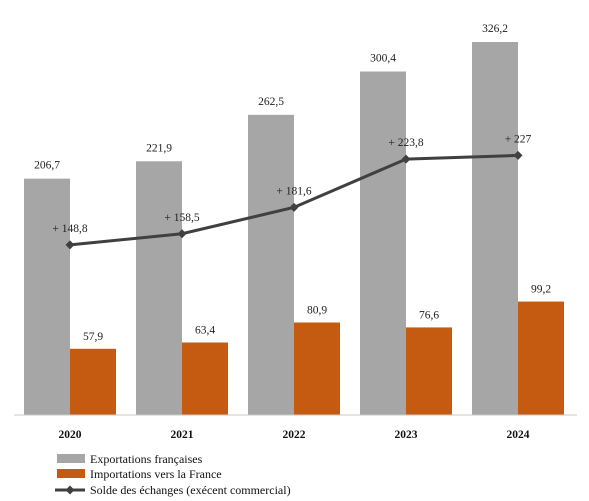  I want to click on legend-balance-marker, so click(70, 490).